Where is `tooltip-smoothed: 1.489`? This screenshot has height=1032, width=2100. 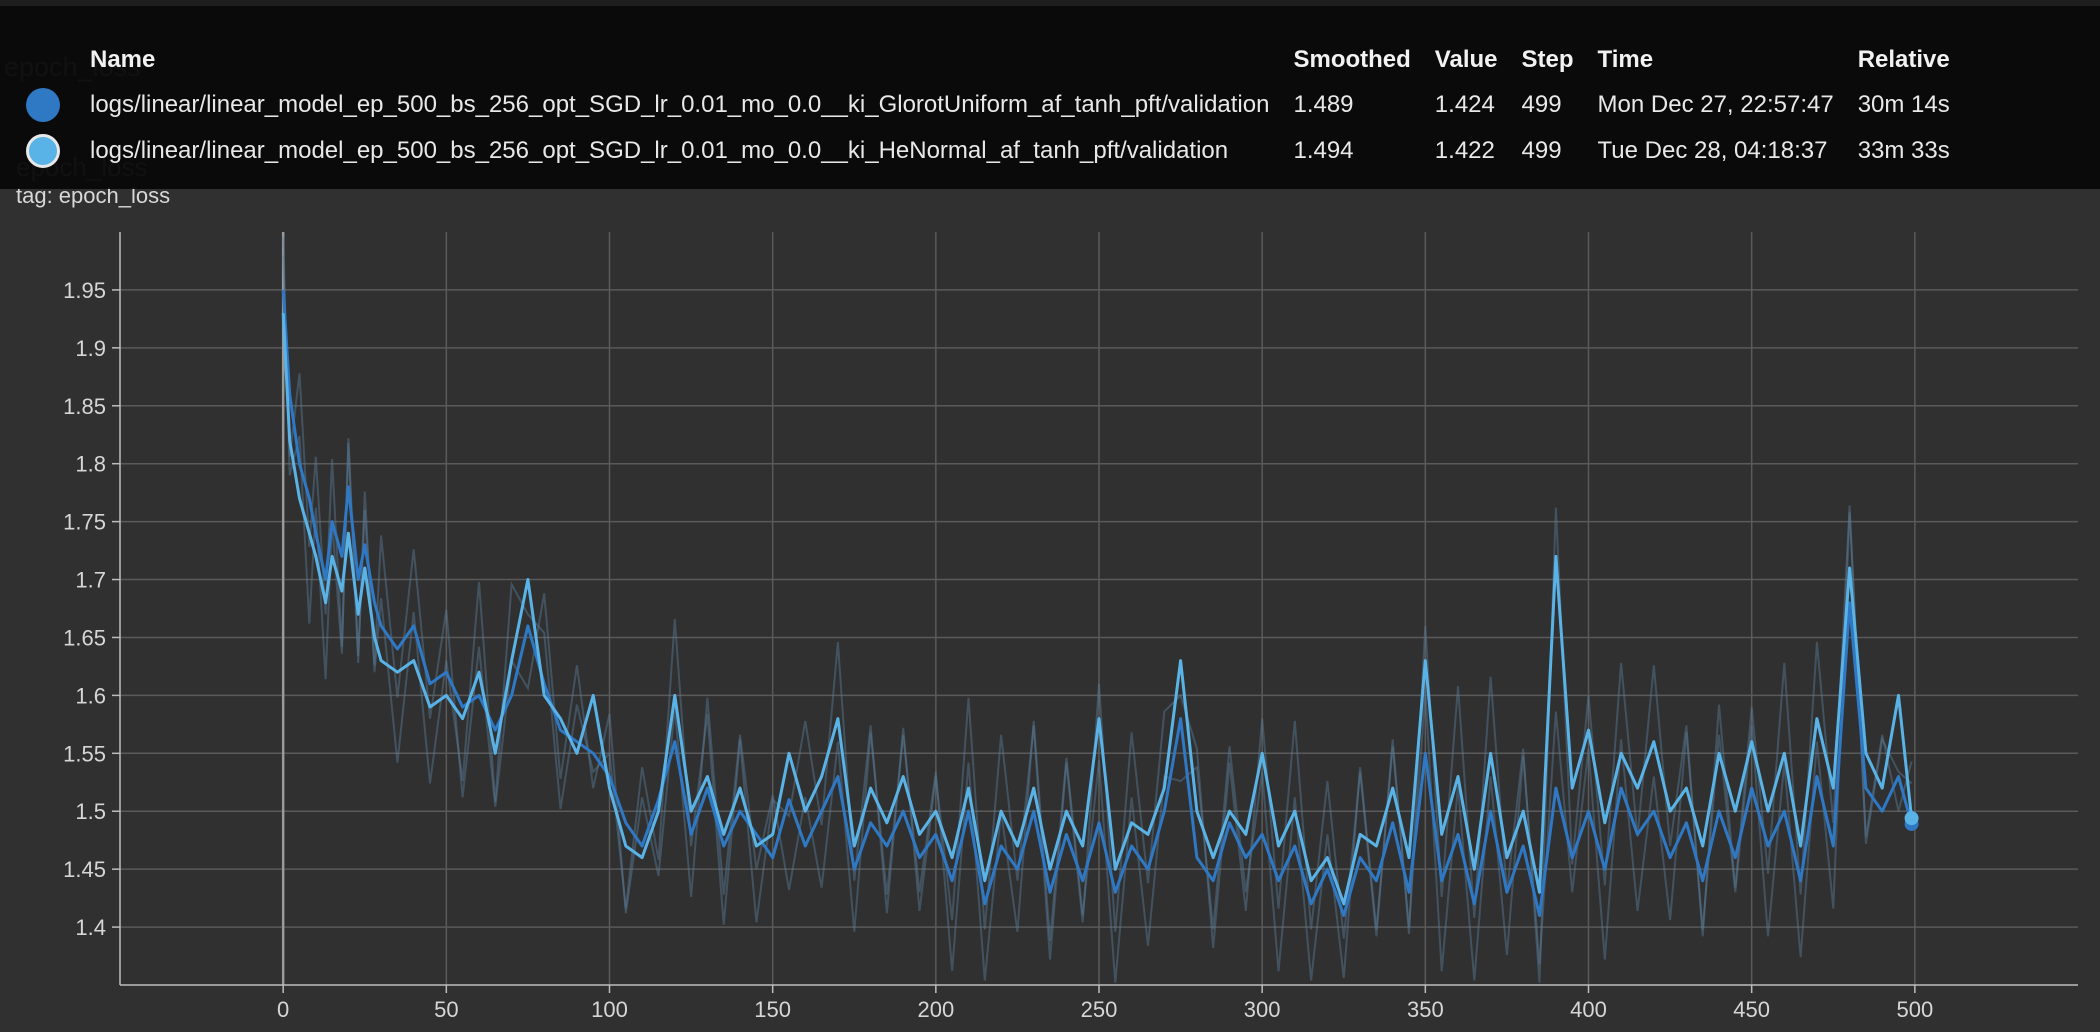
tooltip-smoothed: 1.489 is located at coordinates (1323, 104).